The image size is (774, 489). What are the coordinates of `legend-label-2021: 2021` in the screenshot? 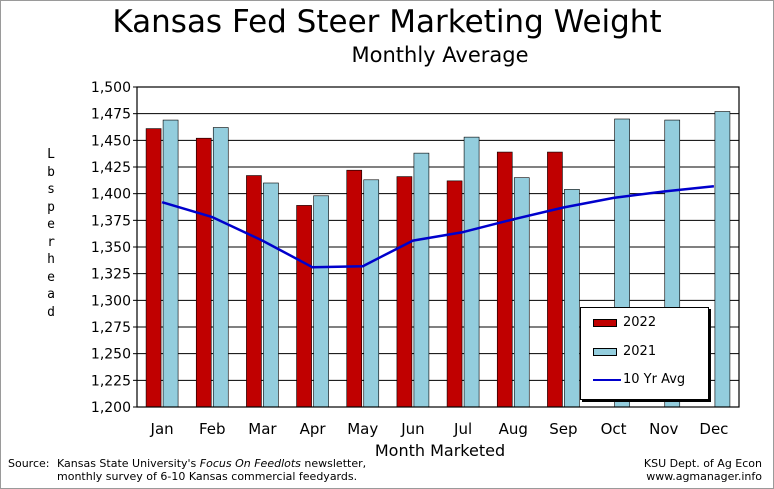 It's located at (640, 351).